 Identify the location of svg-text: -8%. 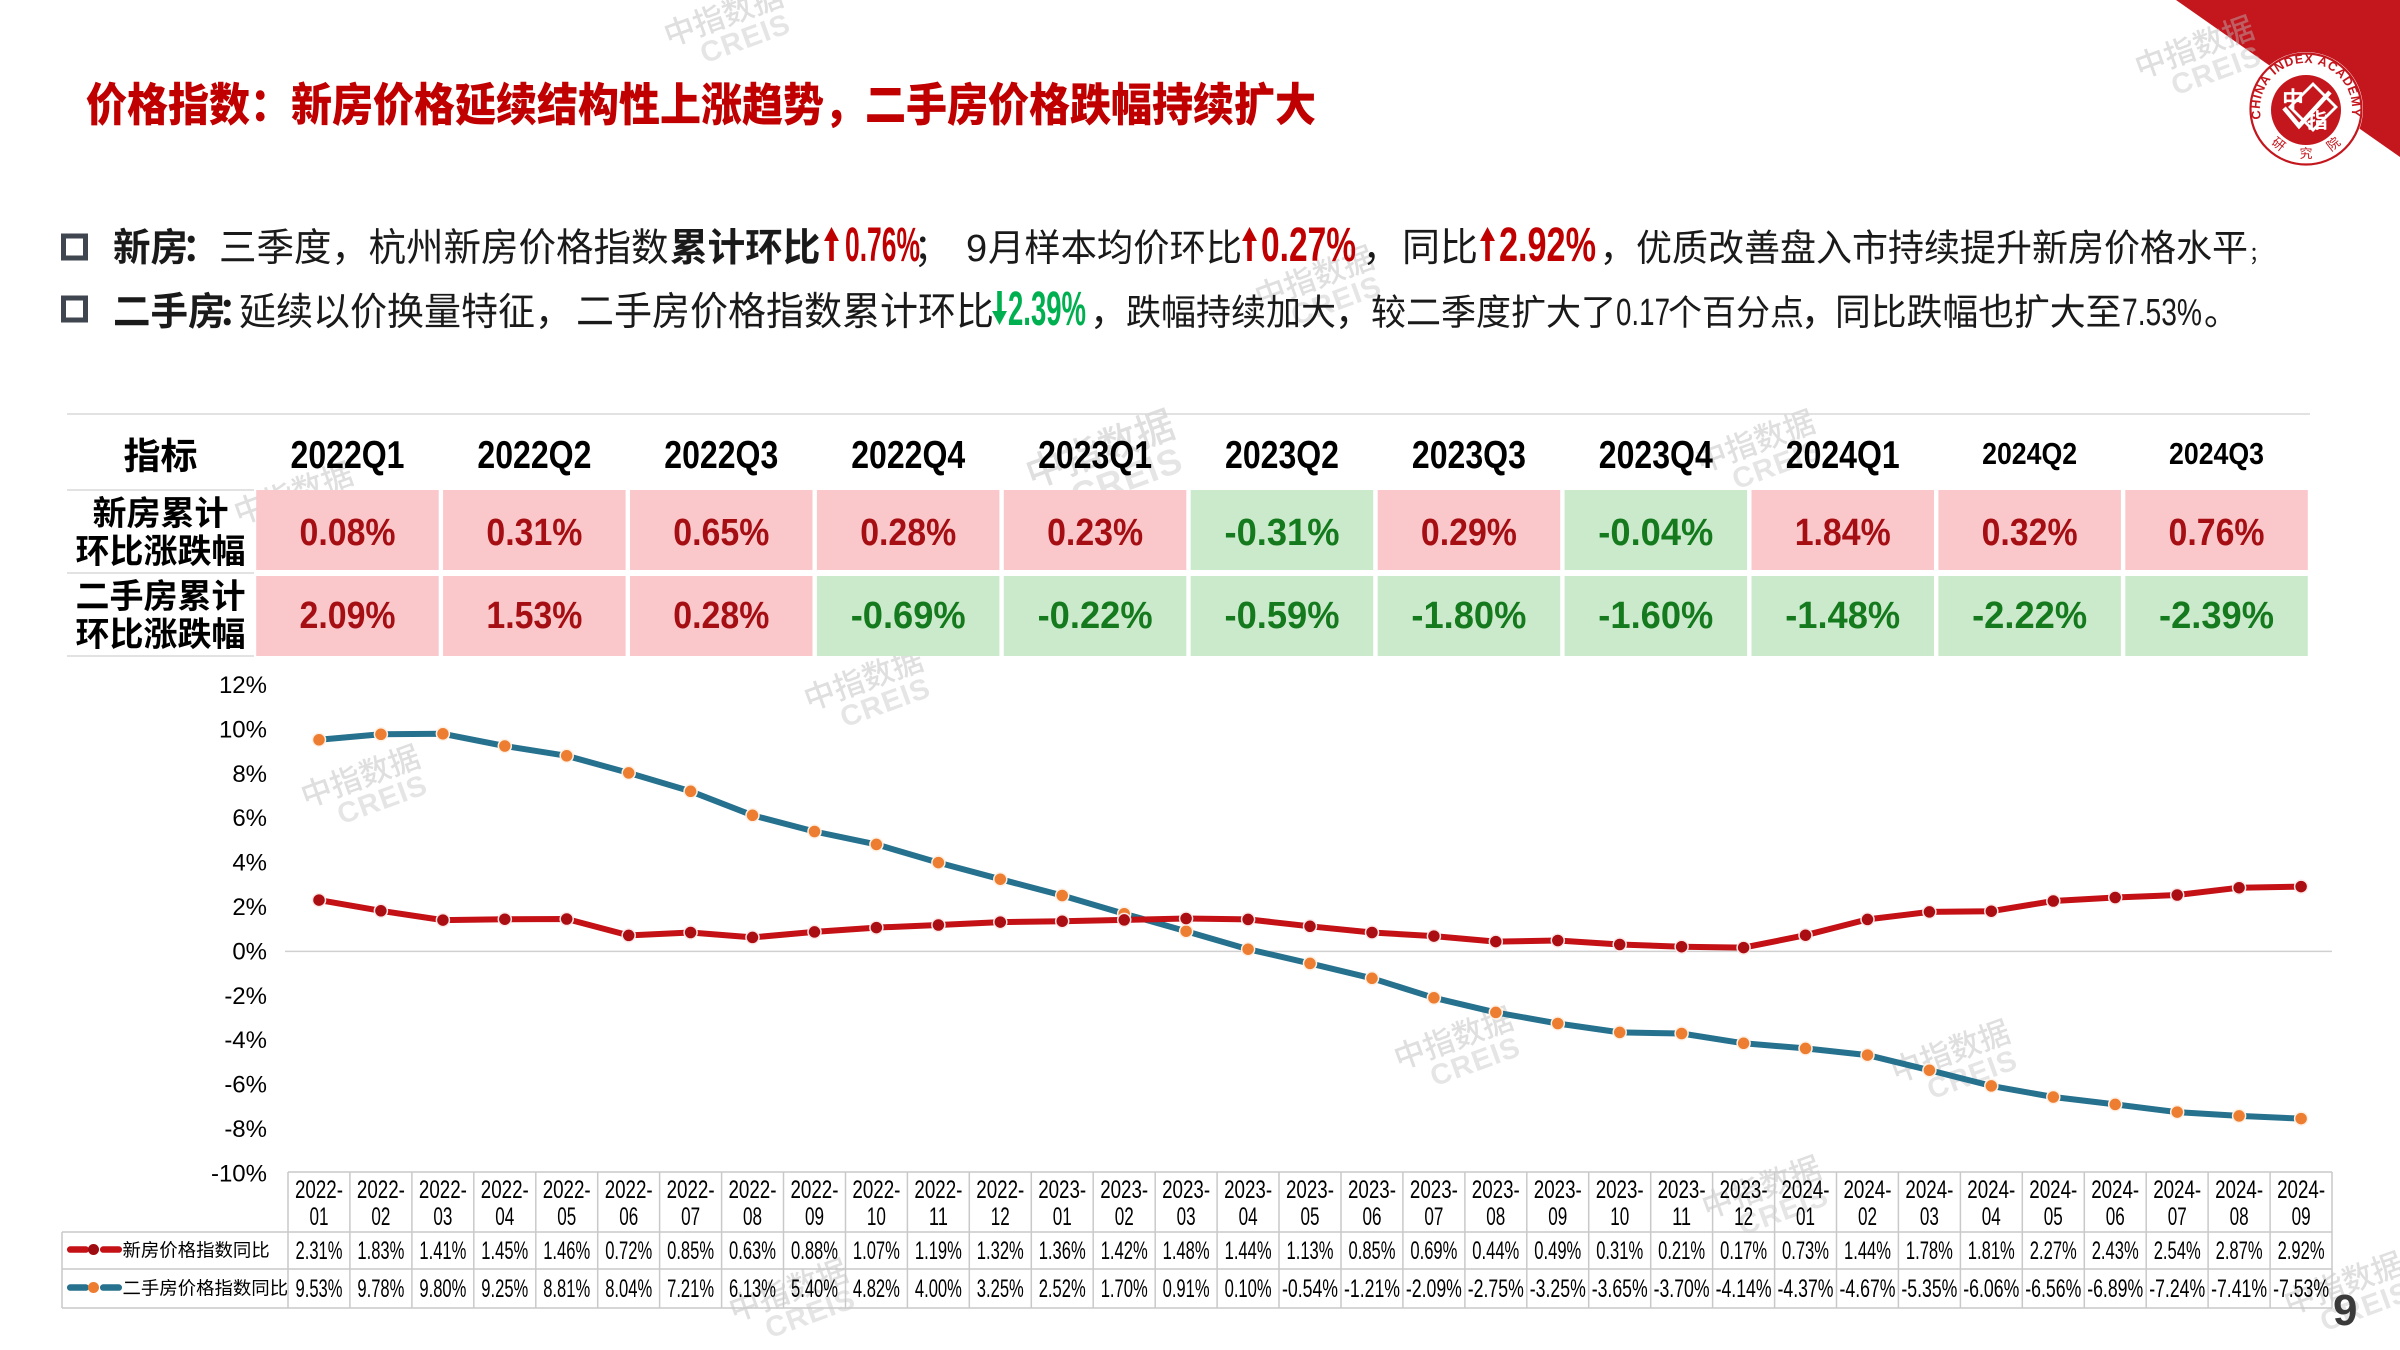
(245, 1129).